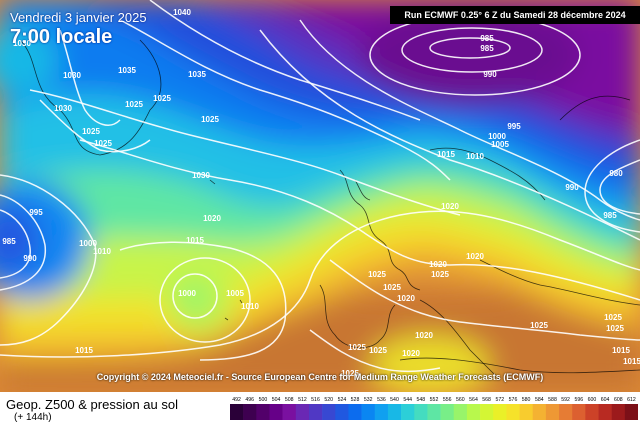 The height and width of the screenshot is (427, 640). What do you see at coordinates (460, 400) in the screenshot?
I see `legend-tick-label: 560` at bounding box center [460, 400].